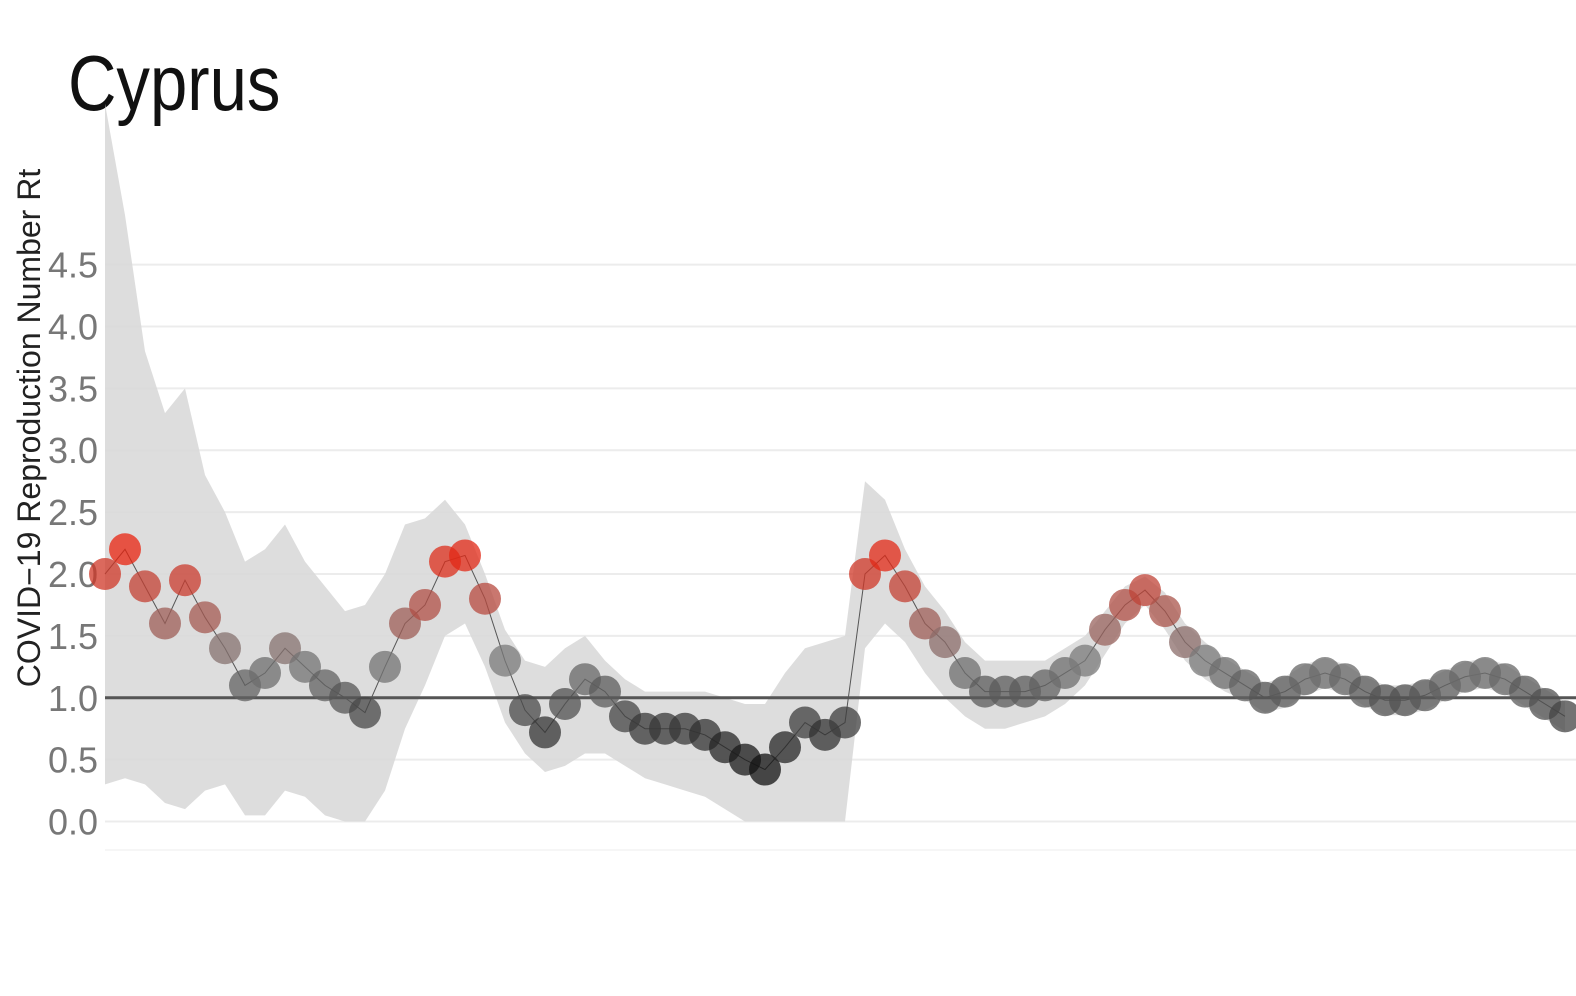  What do you see at coordinates (73, 265) in the screenshot?
I see `y-tick-label: 4.5` at bounding box center [73, 265].